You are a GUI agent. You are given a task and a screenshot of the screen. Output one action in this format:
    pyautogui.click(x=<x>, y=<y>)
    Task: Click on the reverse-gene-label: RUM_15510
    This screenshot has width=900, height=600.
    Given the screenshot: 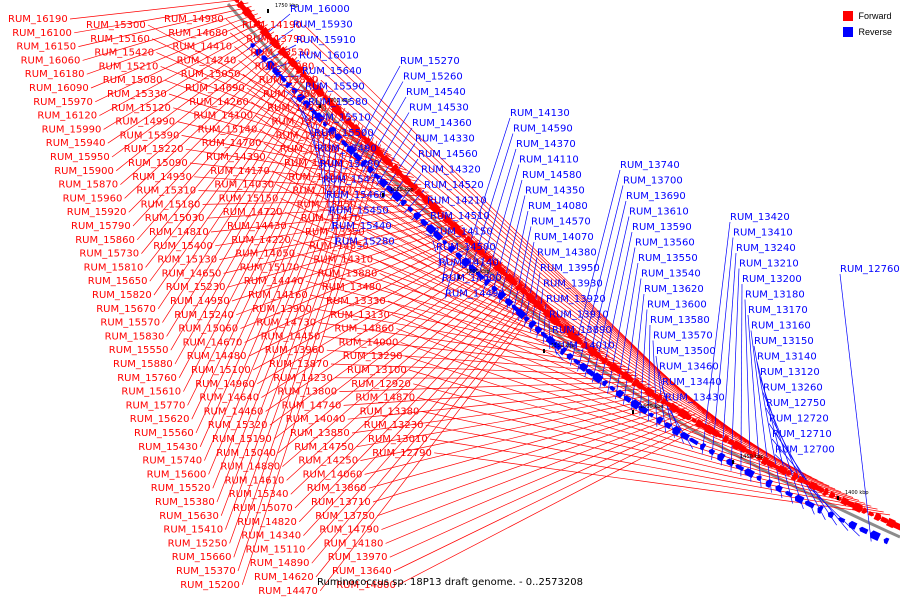 What is the action you would take?
    pyautogui.click(x=341, y=118)
    